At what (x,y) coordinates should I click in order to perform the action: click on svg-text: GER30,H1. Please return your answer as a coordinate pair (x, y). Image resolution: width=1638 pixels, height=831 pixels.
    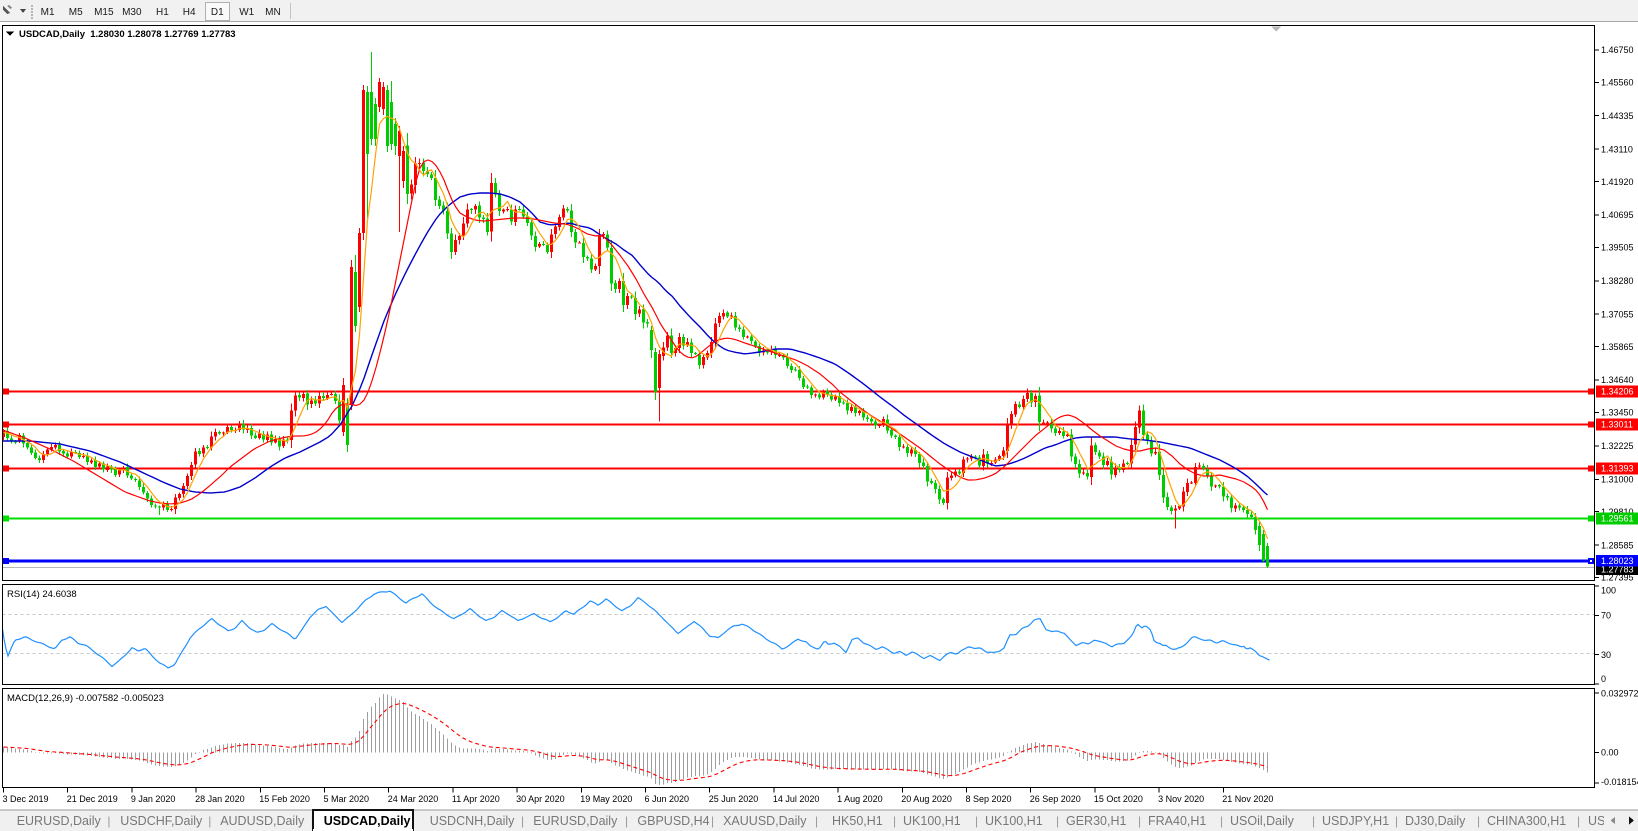
    Looking at the image, I should click on (1096, 821).